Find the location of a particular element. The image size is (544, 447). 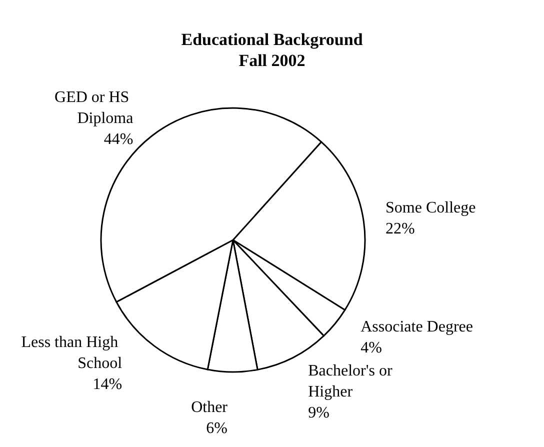

slice-label: Bachelor's or Higher is located at coordinates (352, 381).